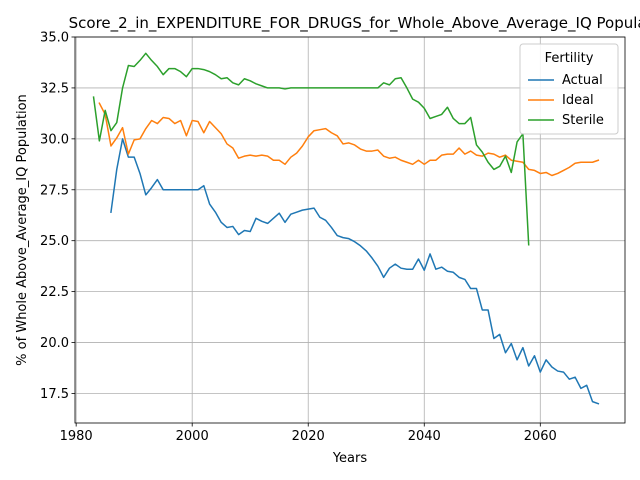  I want to click on y-tick-label: 20.0, so click(54, 343).